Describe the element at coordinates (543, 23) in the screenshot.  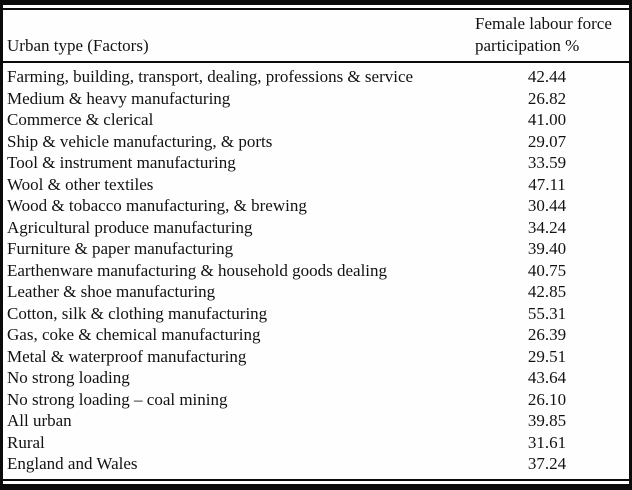
I see `column-header-value-line1: Female labour force` at that location.